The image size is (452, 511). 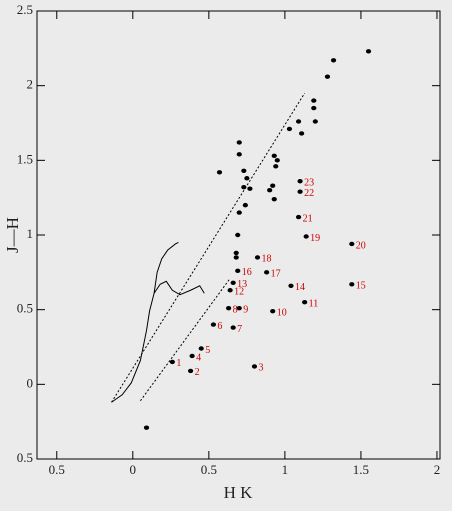 I want to click on y-tick-label: 1, so click(x=30, y=233).